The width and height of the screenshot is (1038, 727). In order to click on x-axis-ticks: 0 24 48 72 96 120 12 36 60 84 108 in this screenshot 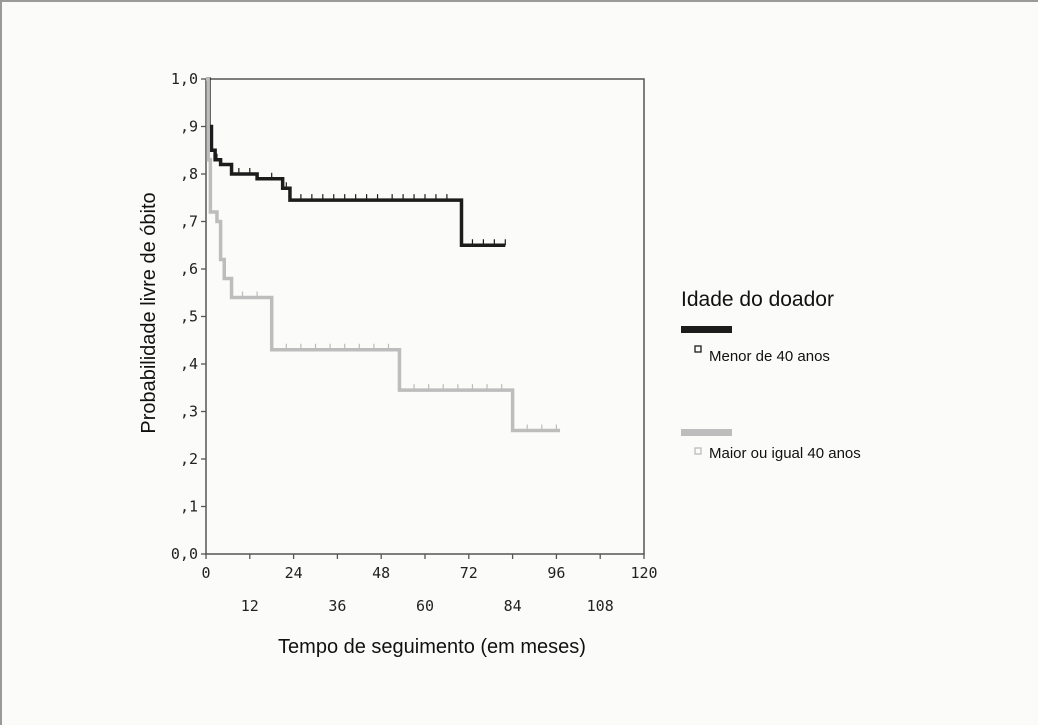, I will do `click(429, 584)`.